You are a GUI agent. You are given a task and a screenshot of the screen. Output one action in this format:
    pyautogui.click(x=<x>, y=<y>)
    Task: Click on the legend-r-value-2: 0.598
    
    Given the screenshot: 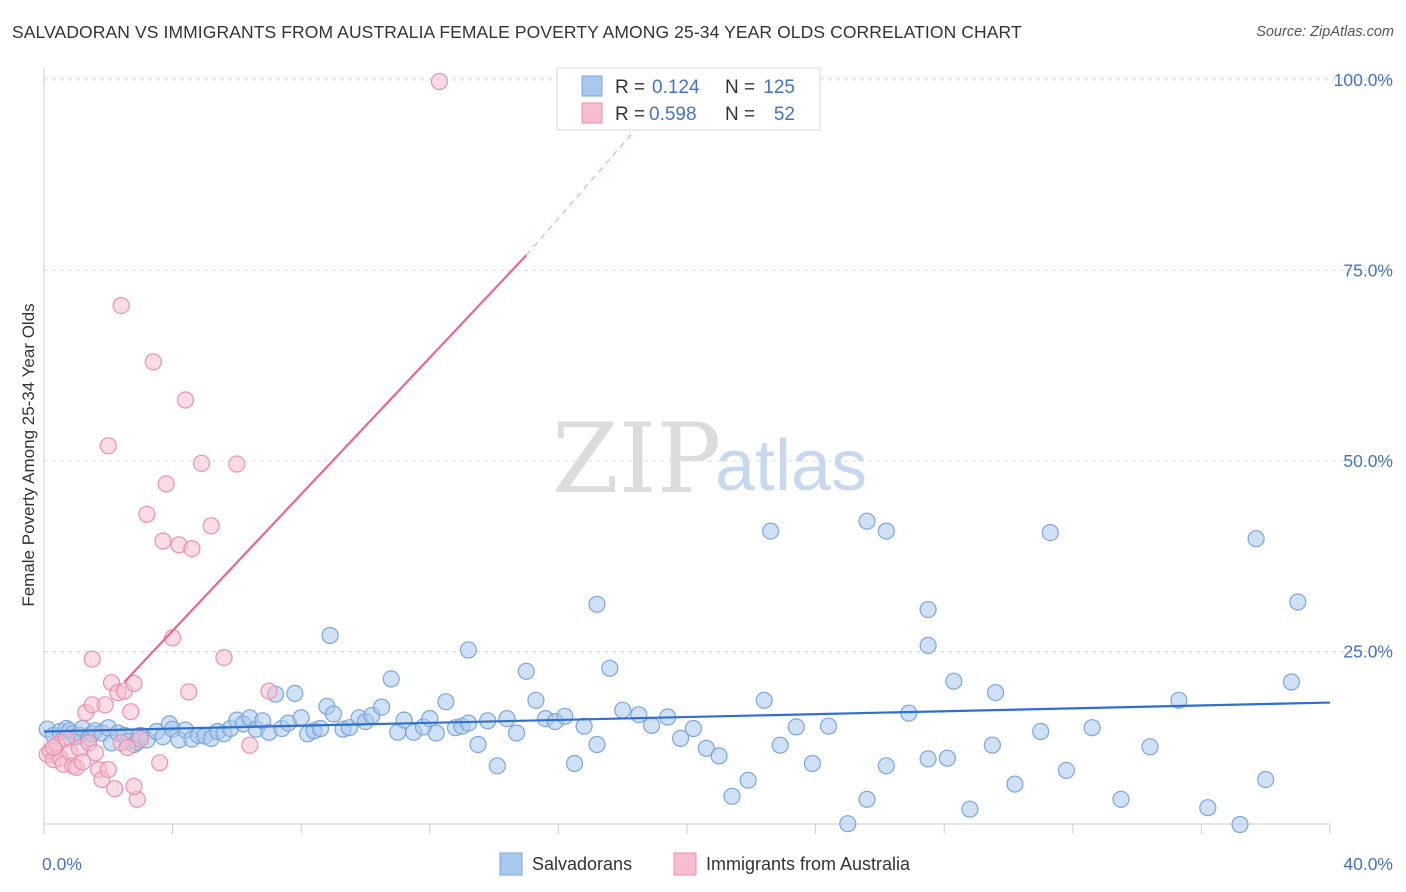 What is the action you would take?
    pyautogui.click(x=673, y=114)
    